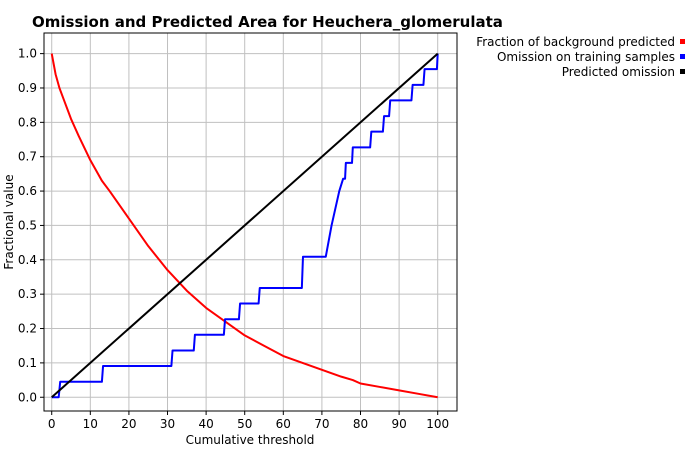 The height and width of the screenshot is (450, 700). I want to click on x-tick-label: 50, so click(244, 424).